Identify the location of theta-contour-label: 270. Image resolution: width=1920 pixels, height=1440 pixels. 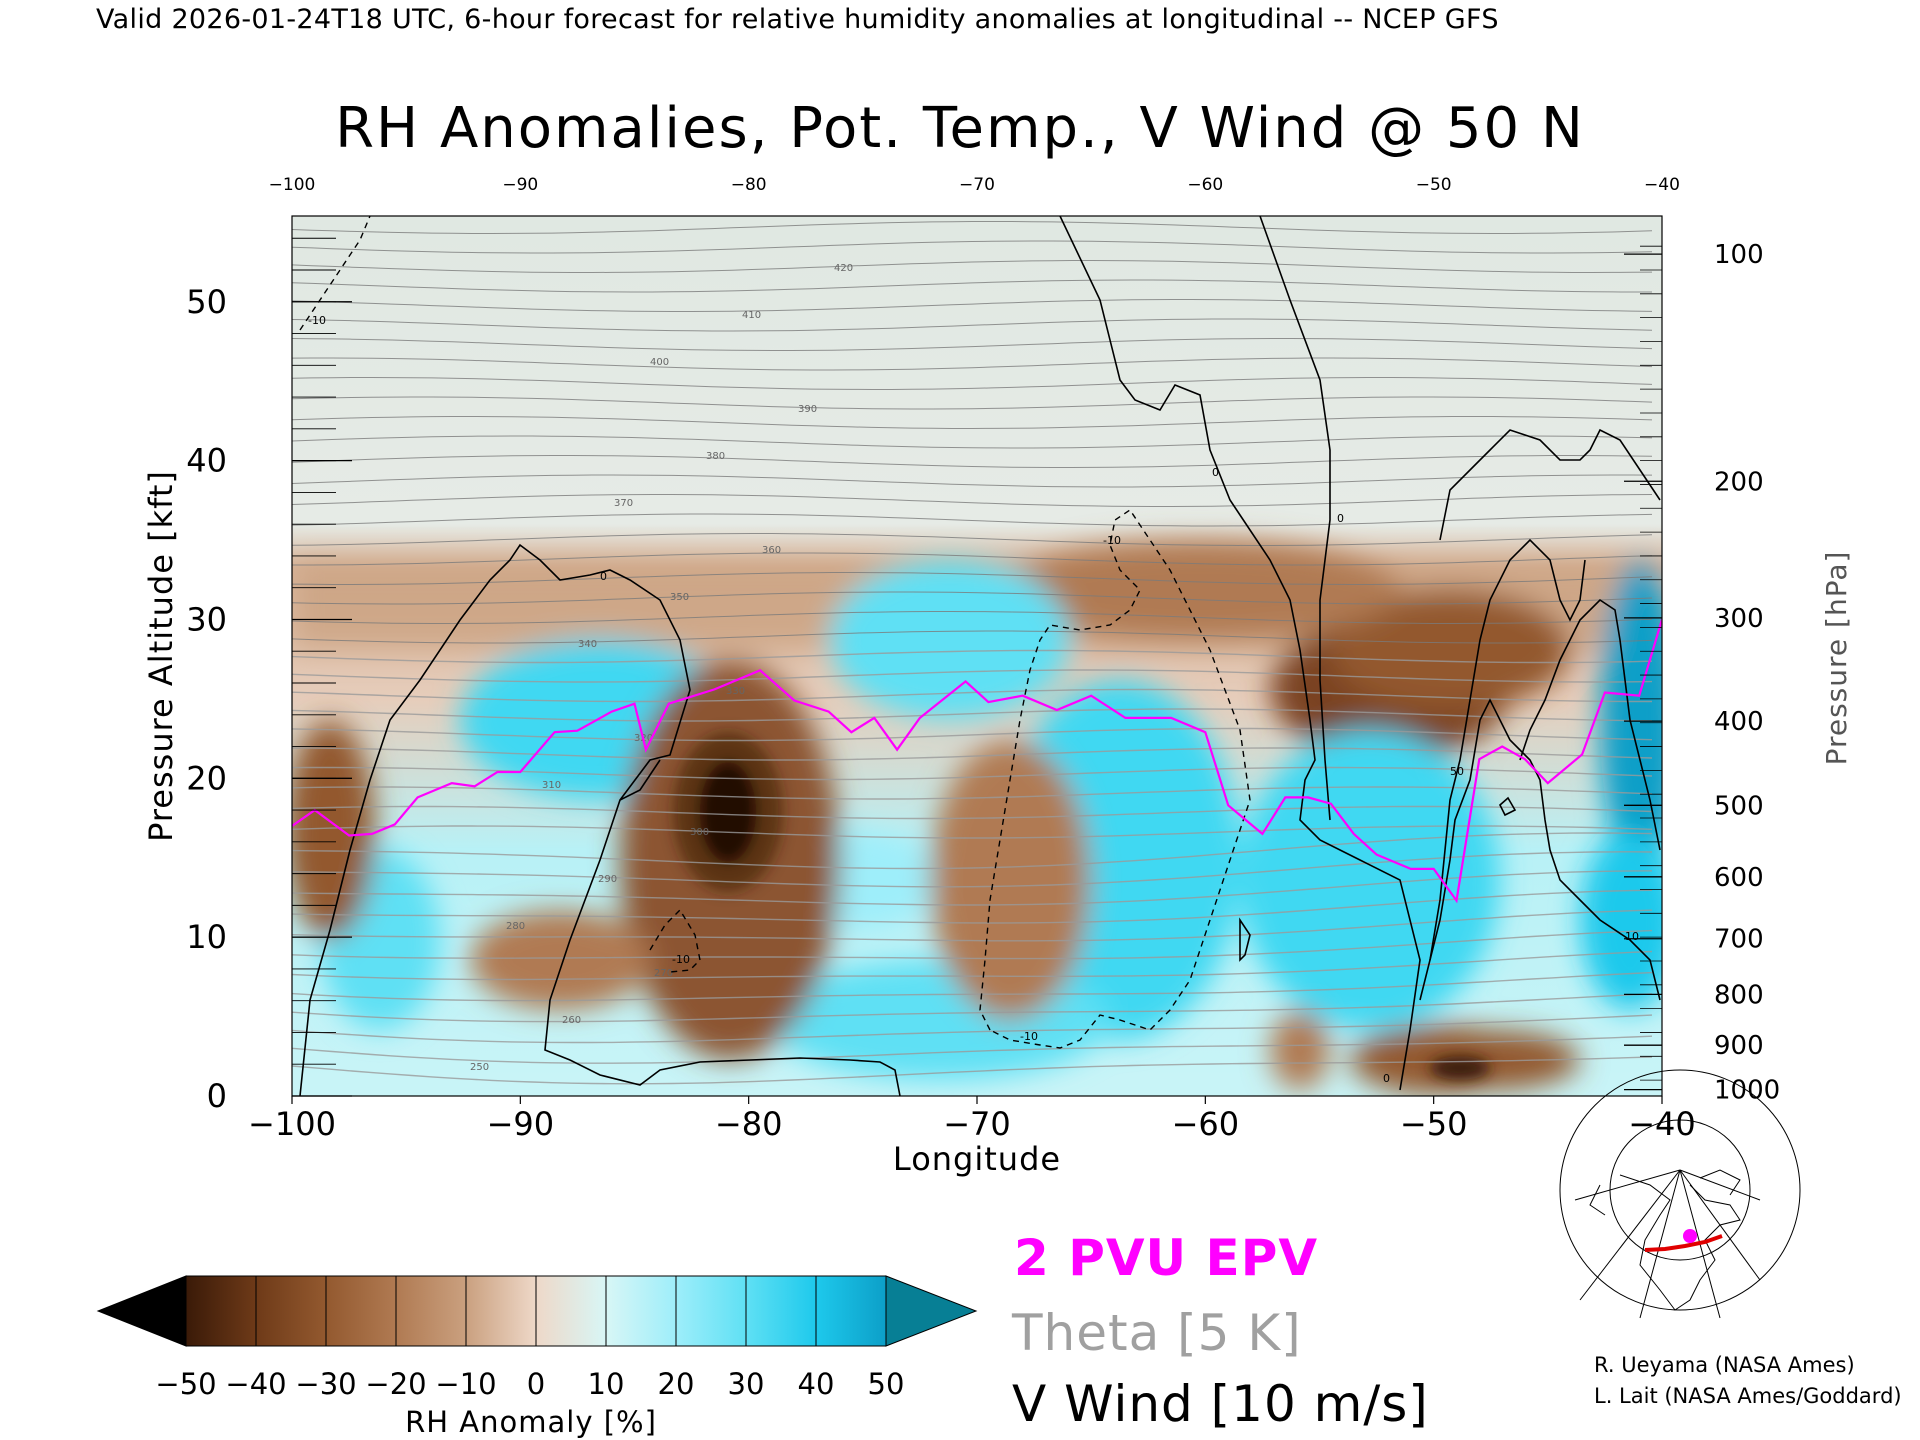
(663, 973).